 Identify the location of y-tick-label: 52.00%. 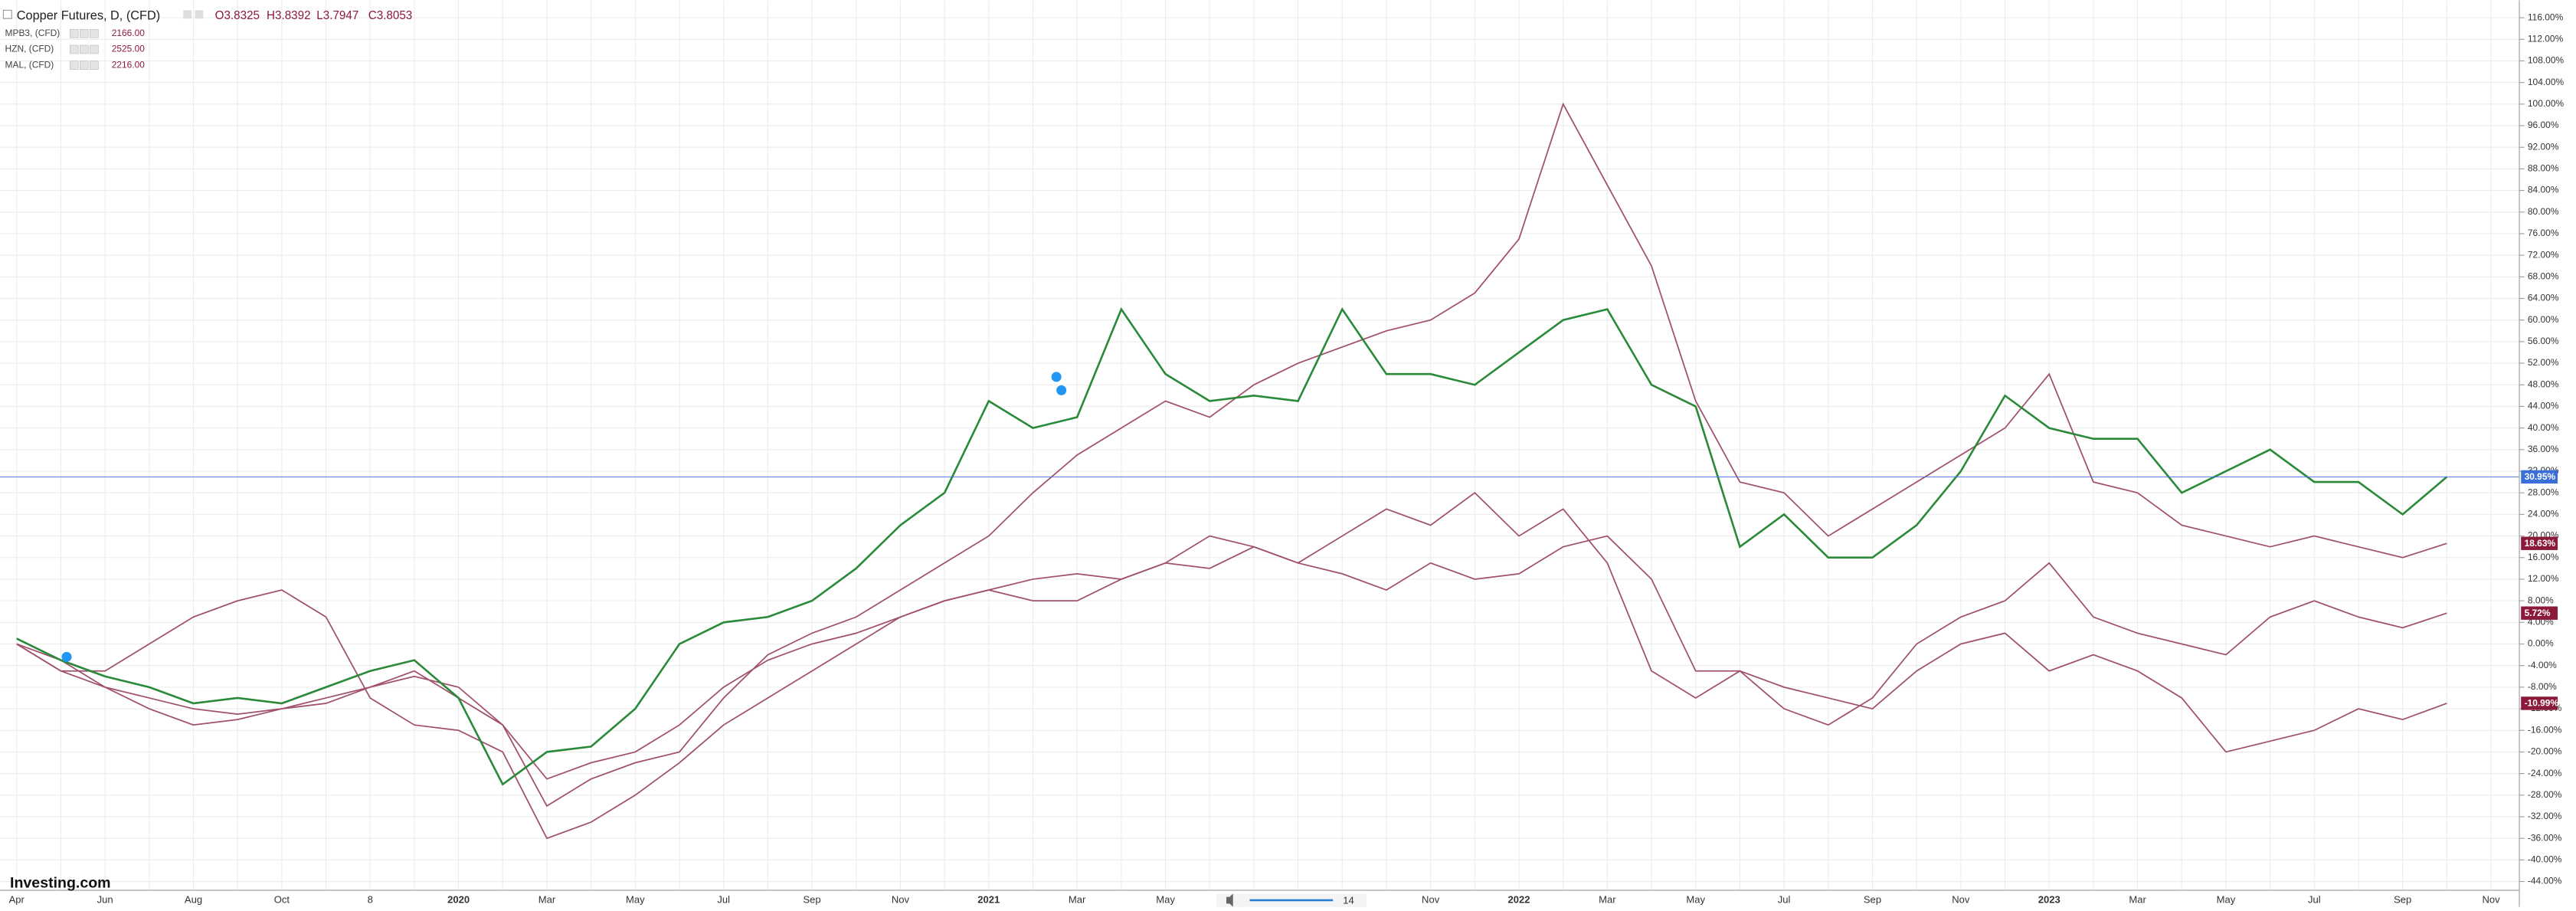
(2543, 363).